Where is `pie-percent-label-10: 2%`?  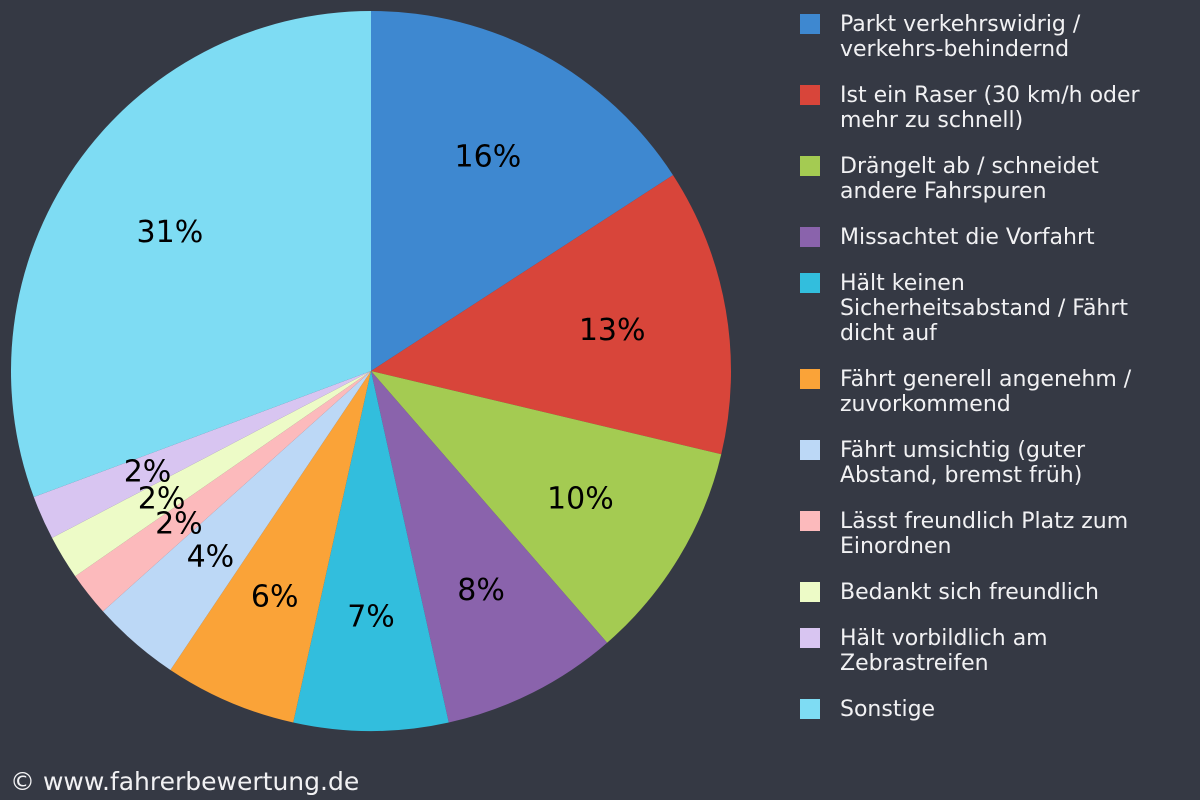
pie-percent-label-10: 2% is located at coordinates (148, 471).